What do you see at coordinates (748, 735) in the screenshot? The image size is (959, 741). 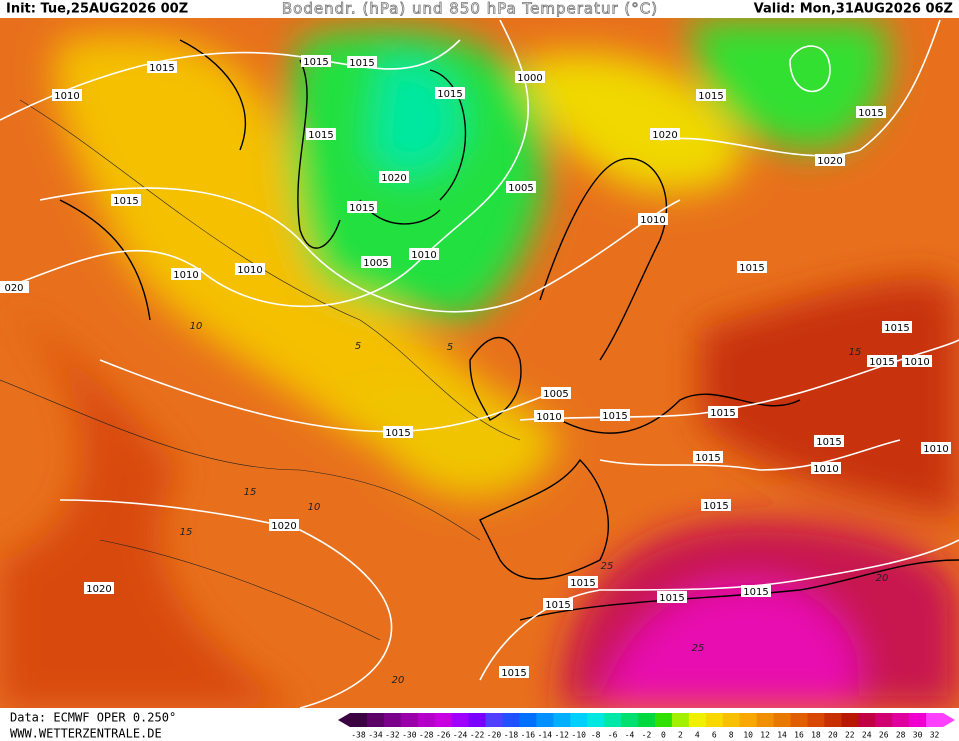 I see `colorbar-label: 10` at bounding box center [748, 735].